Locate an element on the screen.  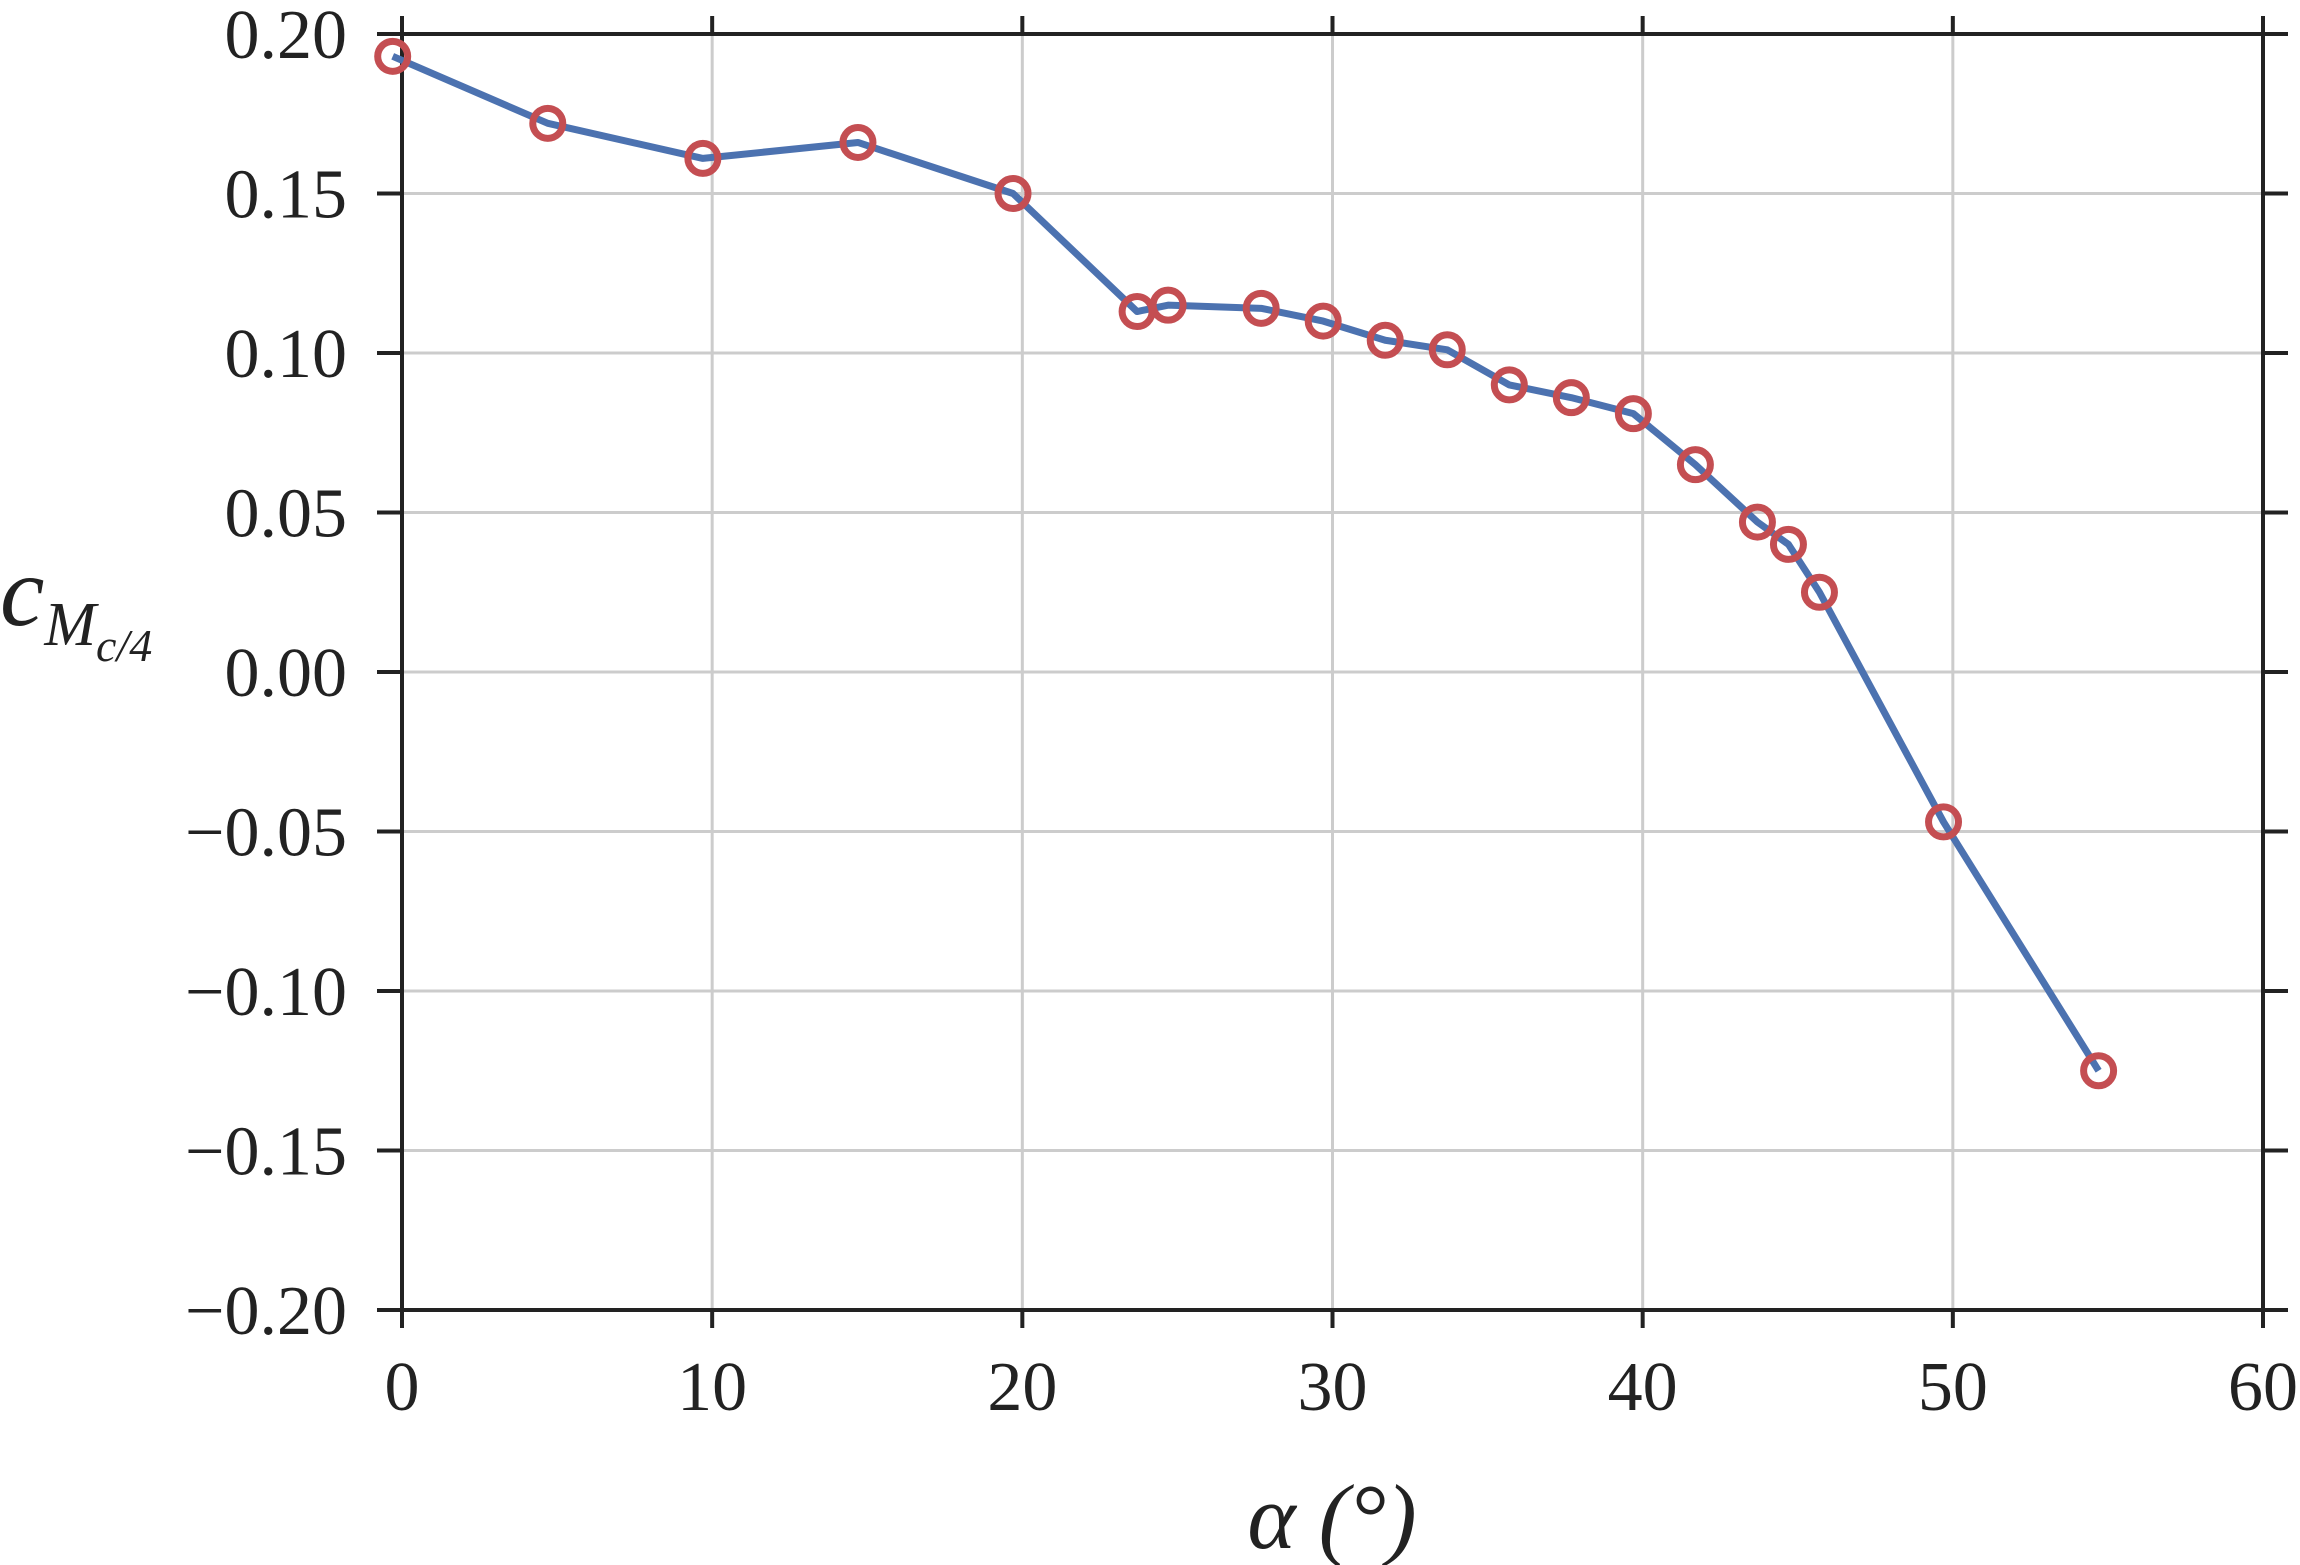
y-label-subsub: c/4 is located at coordinates (124, 645).